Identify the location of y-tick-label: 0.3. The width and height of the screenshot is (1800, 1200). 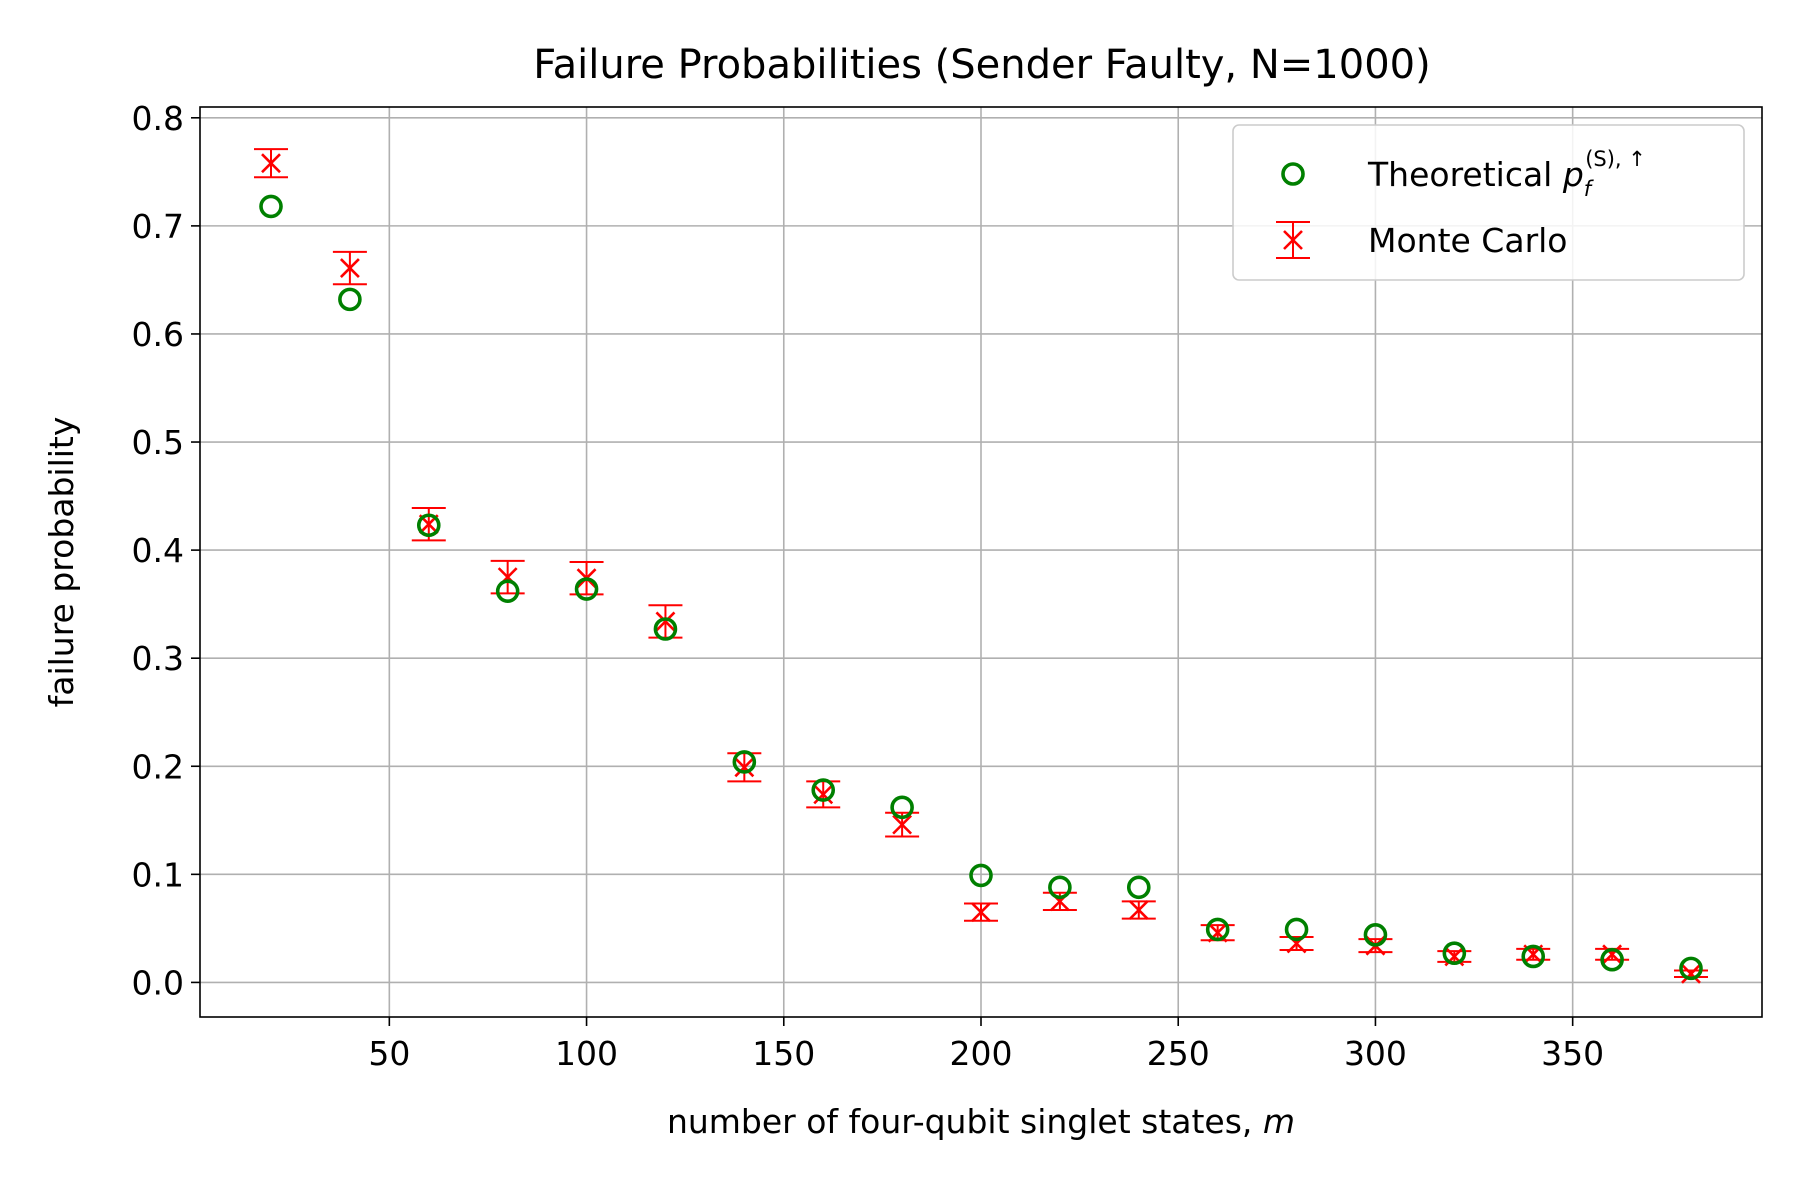
(158, 658).